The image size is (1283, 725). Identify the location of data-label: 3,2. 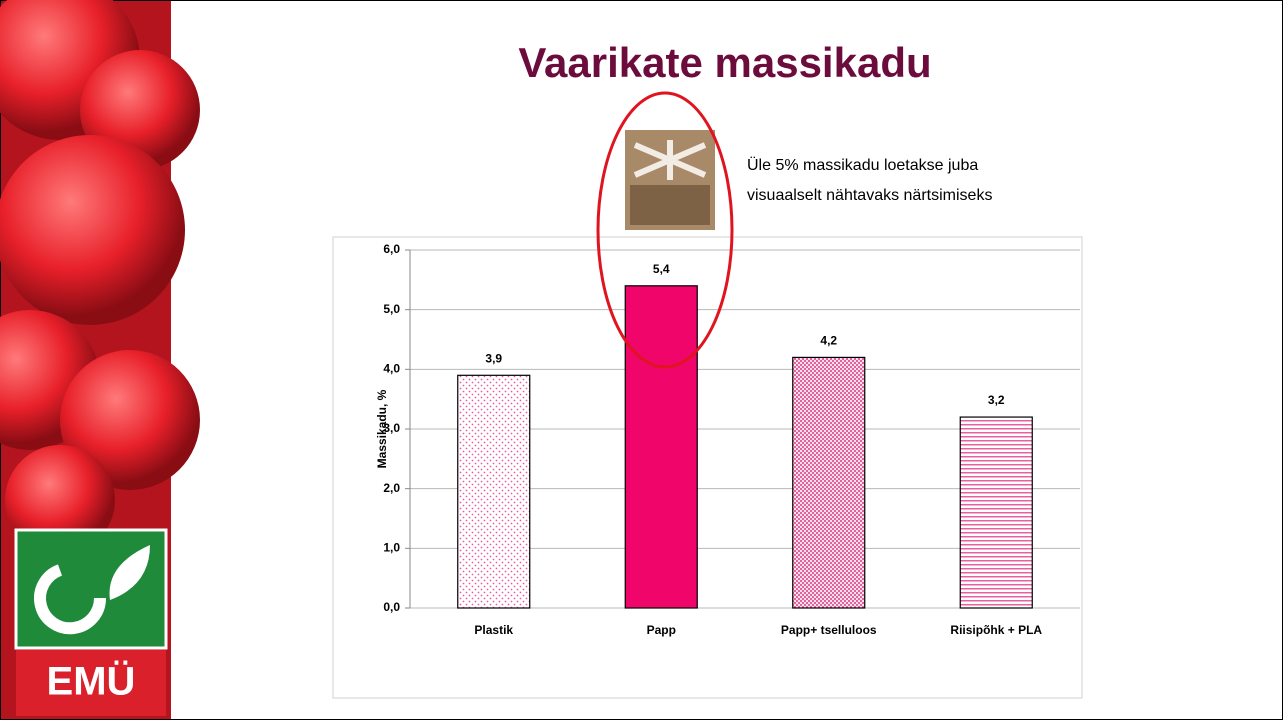
(996, 400).